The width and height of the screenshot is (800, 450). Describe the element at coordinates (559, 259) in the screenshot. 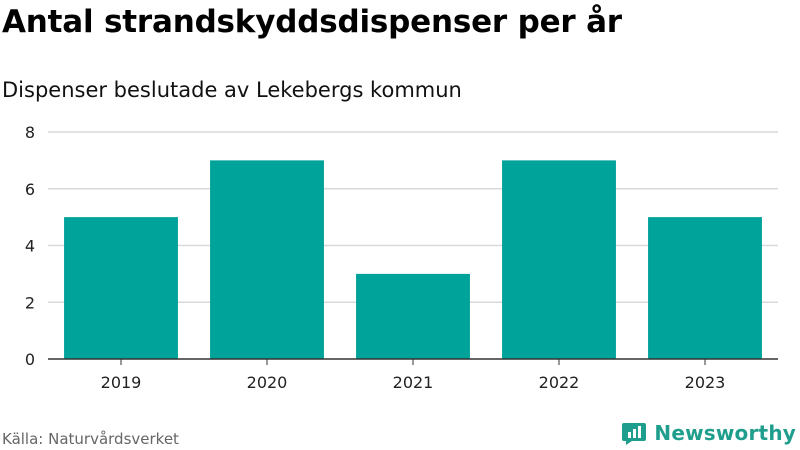

I see `bar-2022` at that location.